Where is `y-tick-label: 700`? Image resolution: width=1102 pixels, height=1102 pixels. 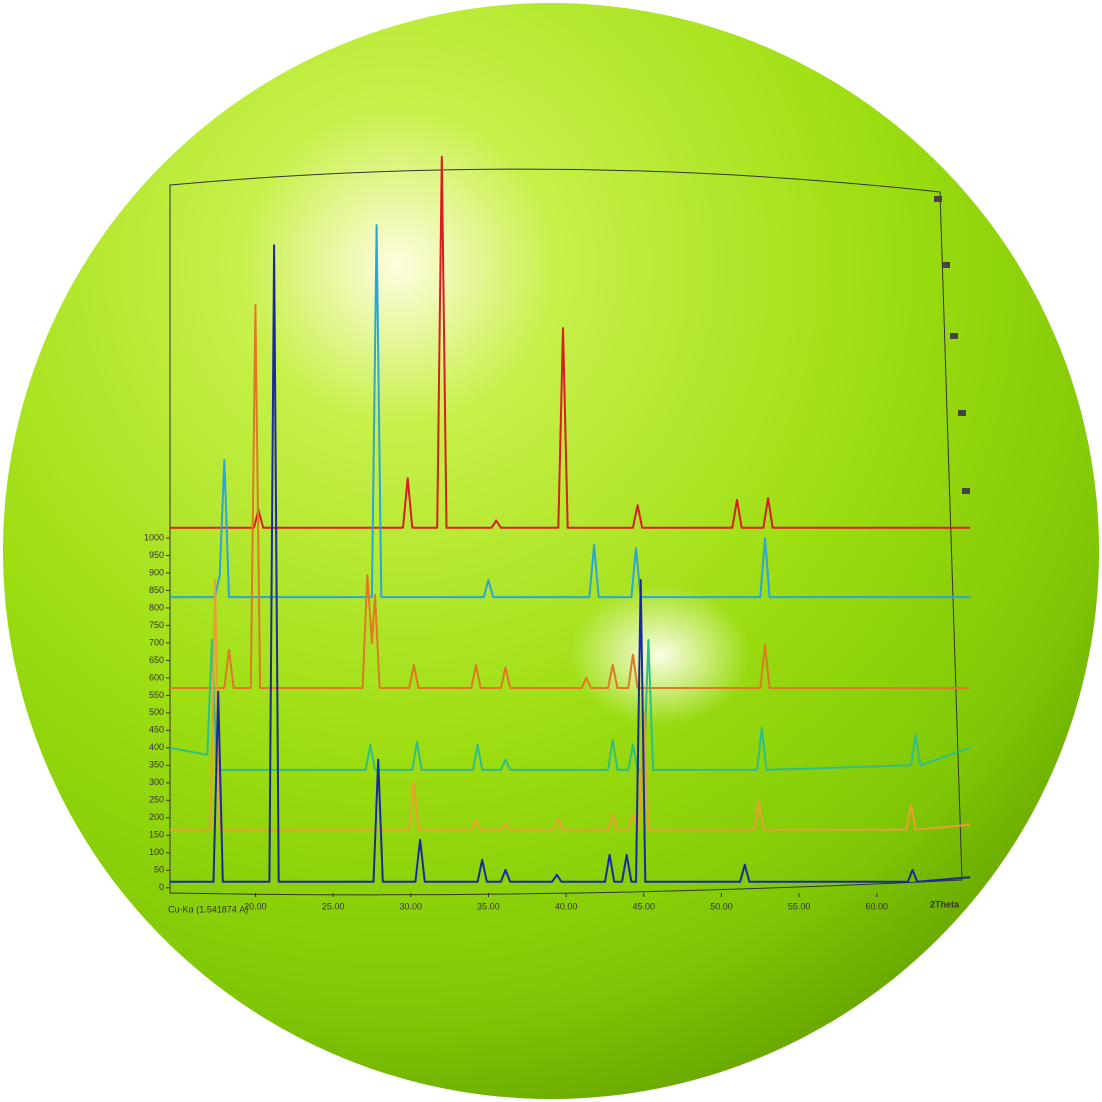
y-tick-label: 700 is located at coordinates (156, 642).